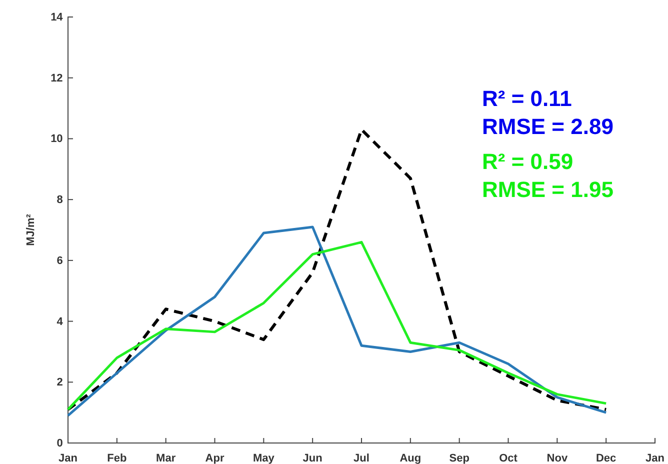 The height and width of the screenshot is (464, 668). What do you see at coordinates (528, 161) in the screenshot?
I see `annotation: R² = 0.59` at bounding box center [528, 161].